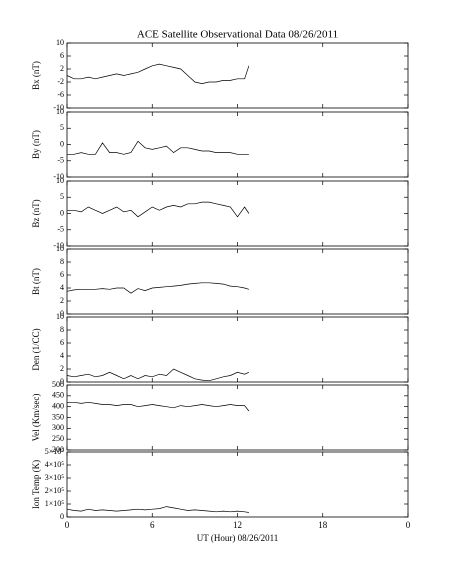 The height and width of the screenshot is (566, 453). I want to click on y-tick-label: 300, so click(58, 427).